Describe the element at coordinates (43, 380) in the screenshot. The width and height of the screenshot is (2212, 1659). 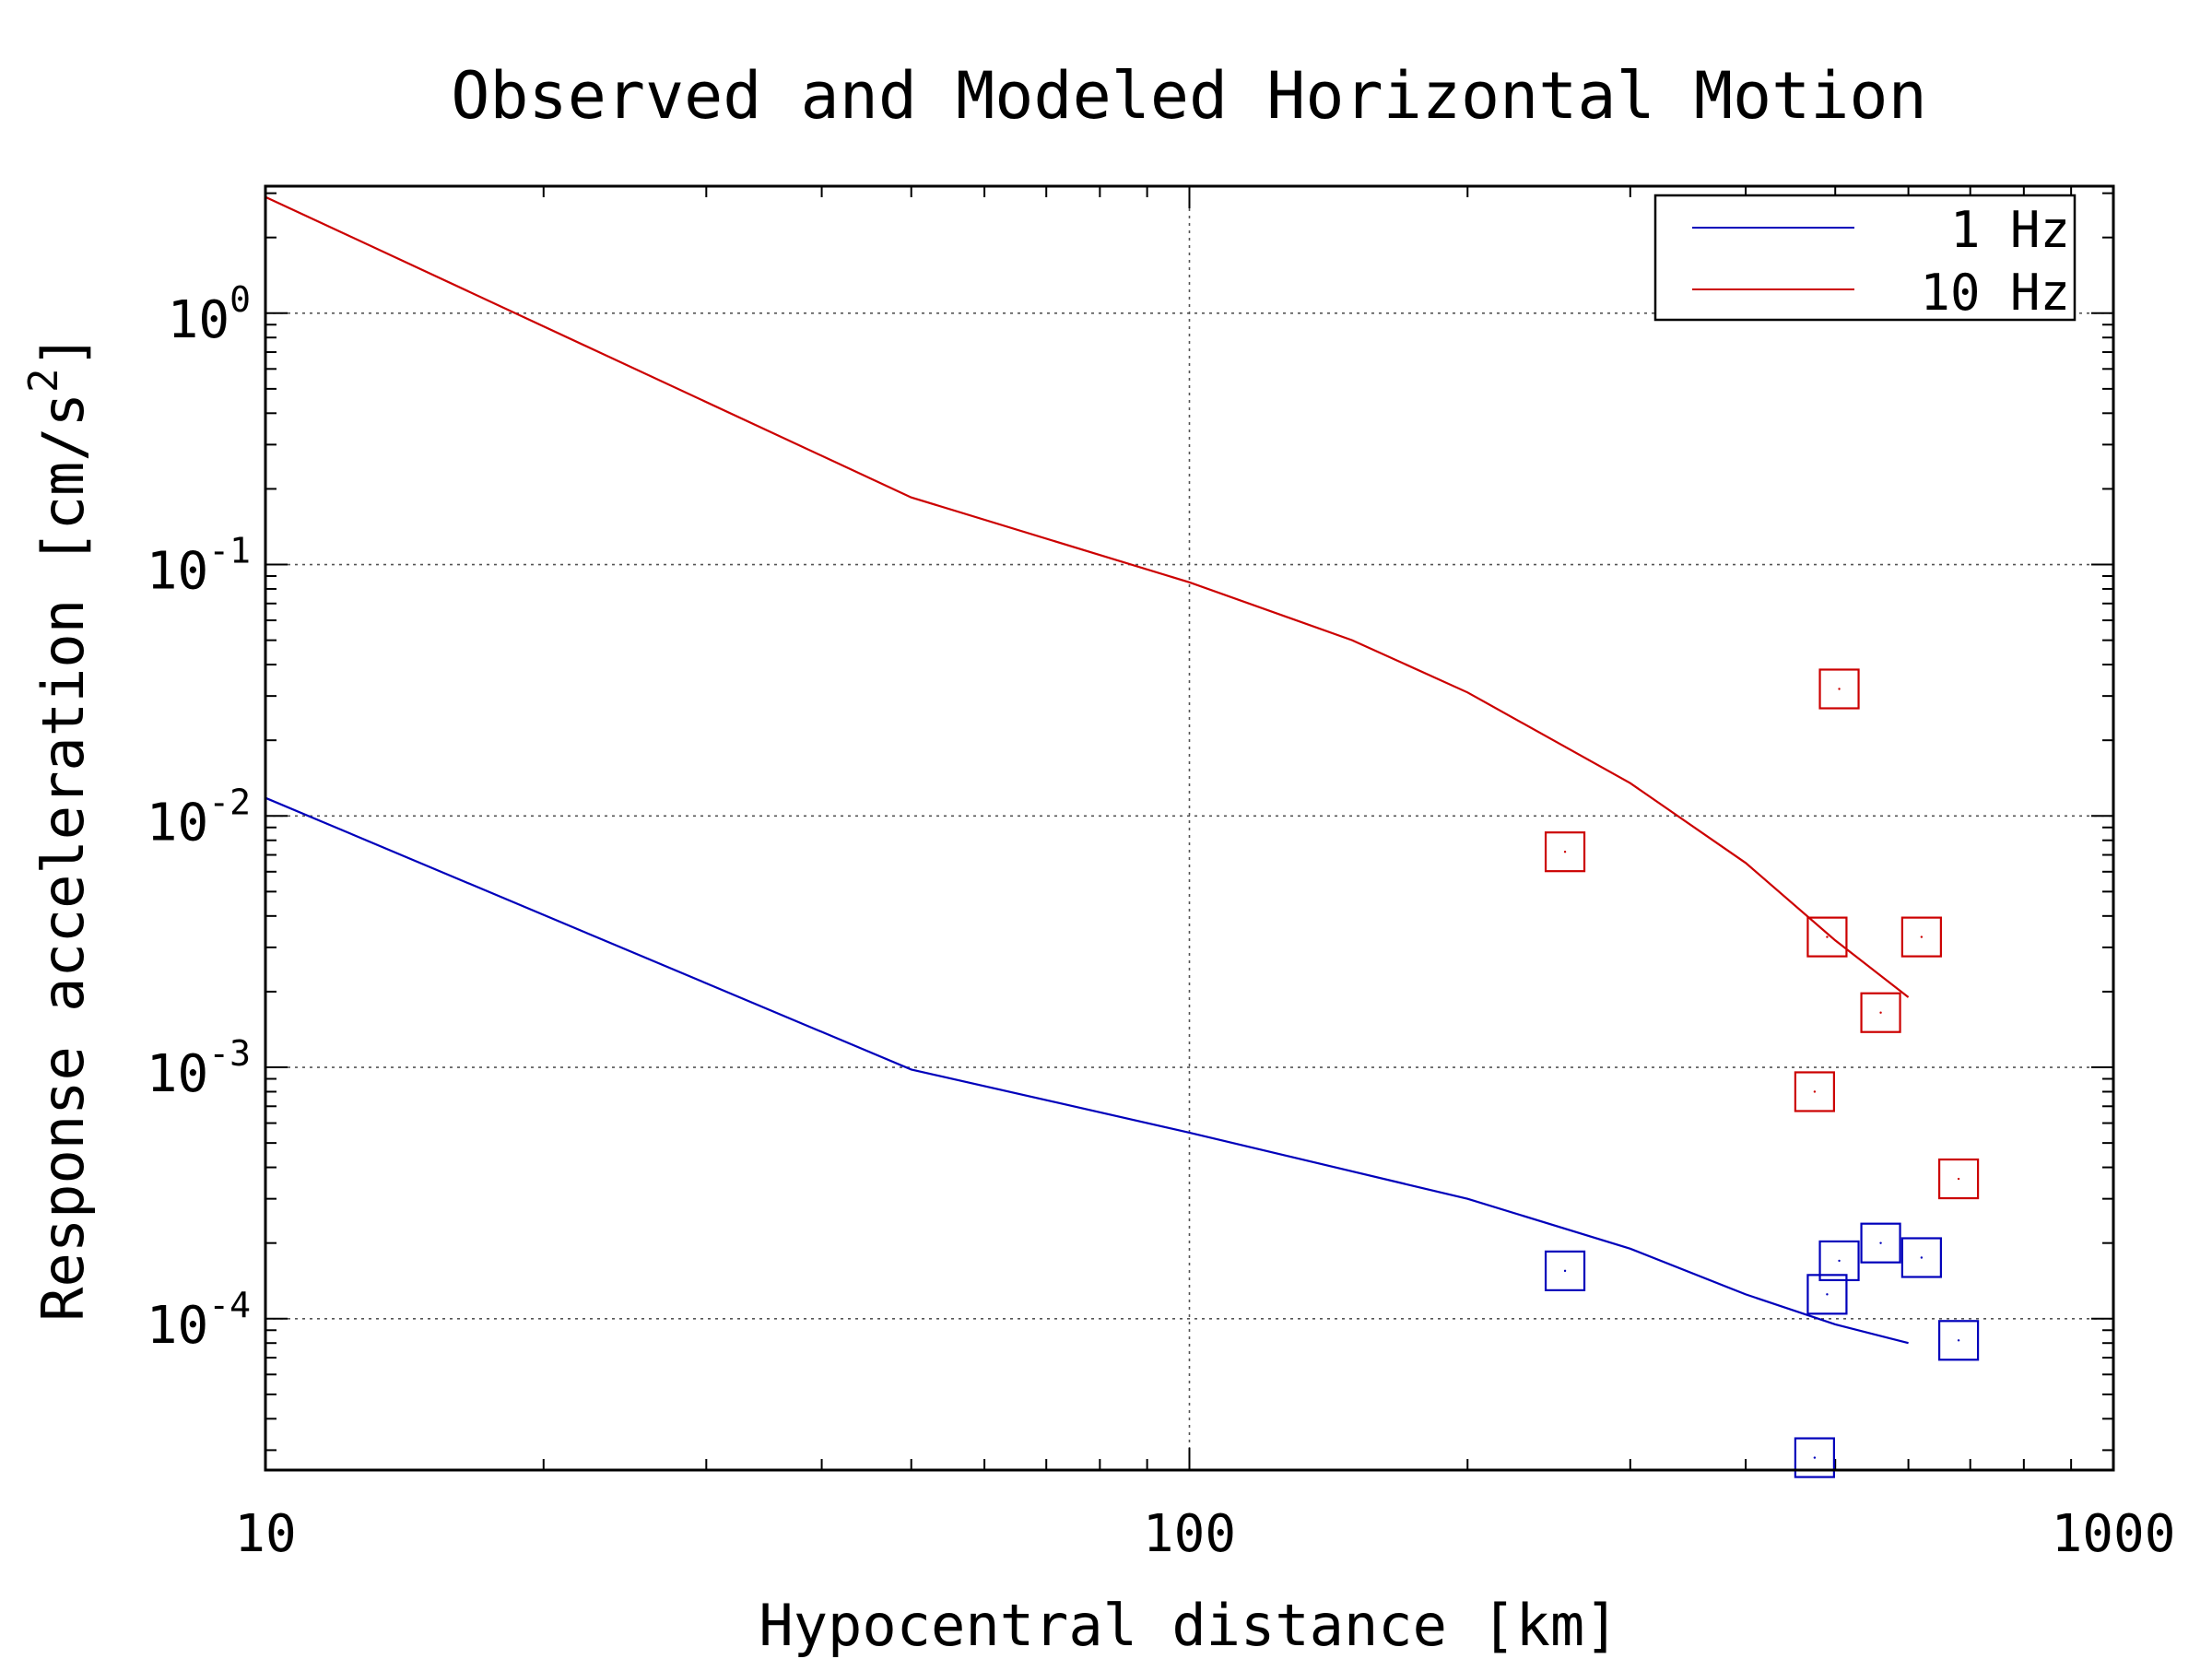
I see `y-axis-label-sup: 2` at that location.